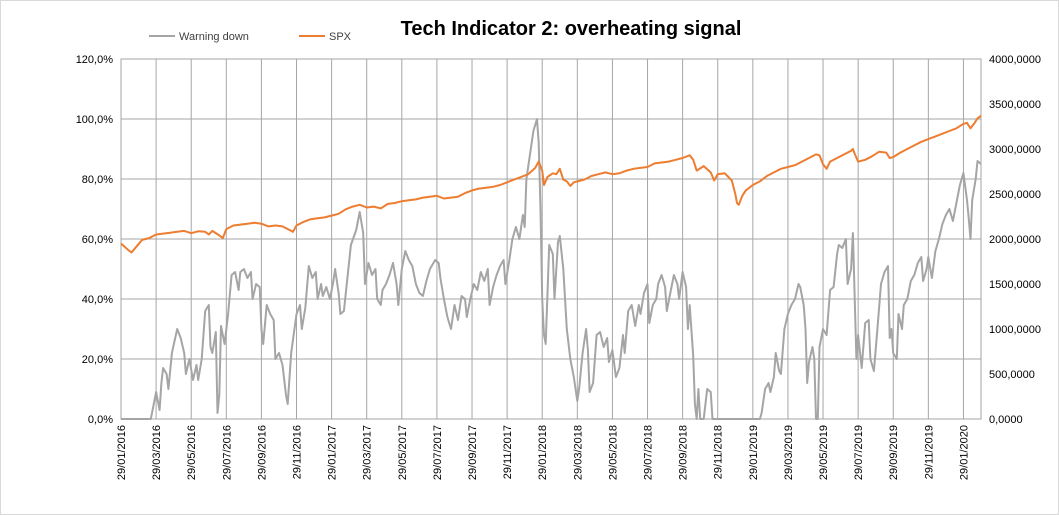 The image size is (1059, 515). What do you see at coordinates (473, 452) in the screenshot?
I see `x-tick-label: 29/09/2017` at bounding box center [473, 452].